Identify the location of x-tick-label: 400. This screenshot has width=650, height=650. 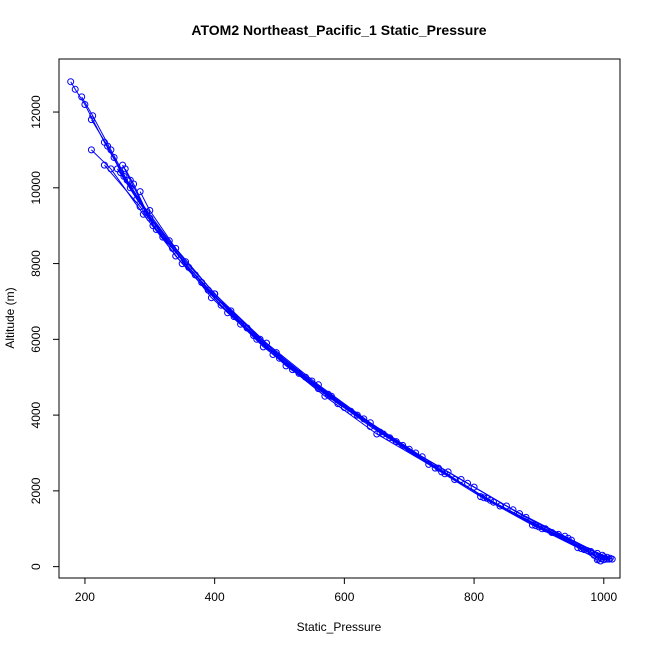
(215, 597).